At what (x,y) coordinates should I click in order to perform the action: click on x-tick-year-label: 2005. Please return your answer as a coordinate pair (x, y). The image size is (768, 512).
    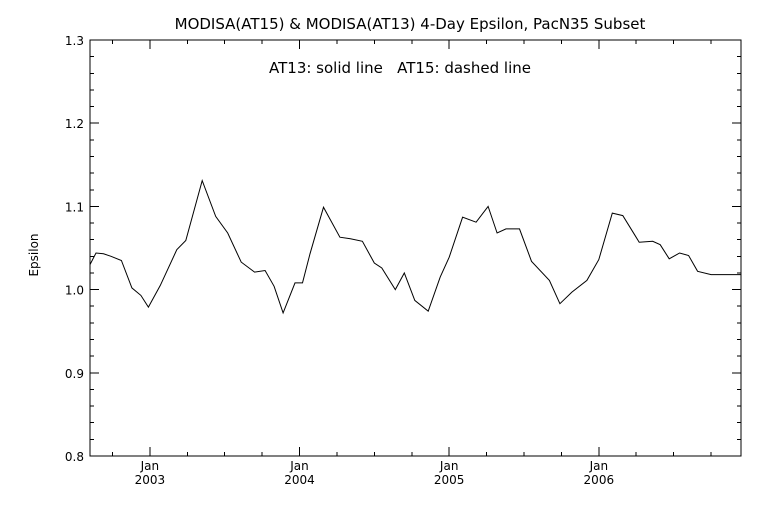
    Looking at the image, I should click on (449, 480).